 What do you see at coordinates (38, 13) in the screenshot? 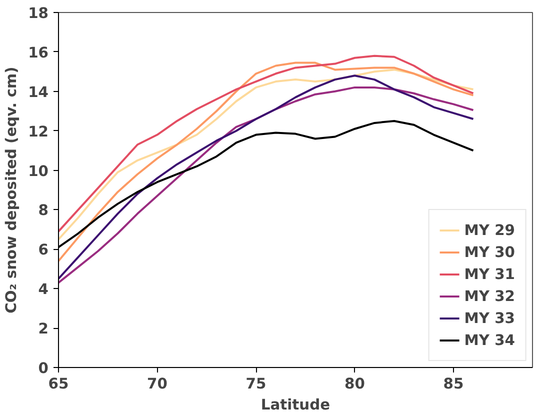
I see `y-tick-label: 18` at bounding box center [38, 13].